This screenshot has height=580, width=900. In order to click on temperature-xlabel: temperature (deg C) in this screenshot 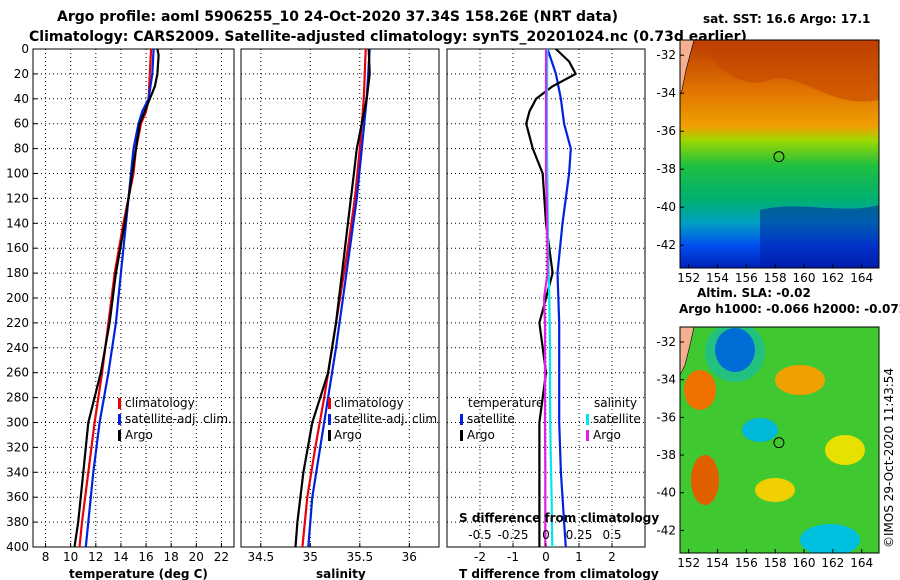, I will do `click(138, 573)`.